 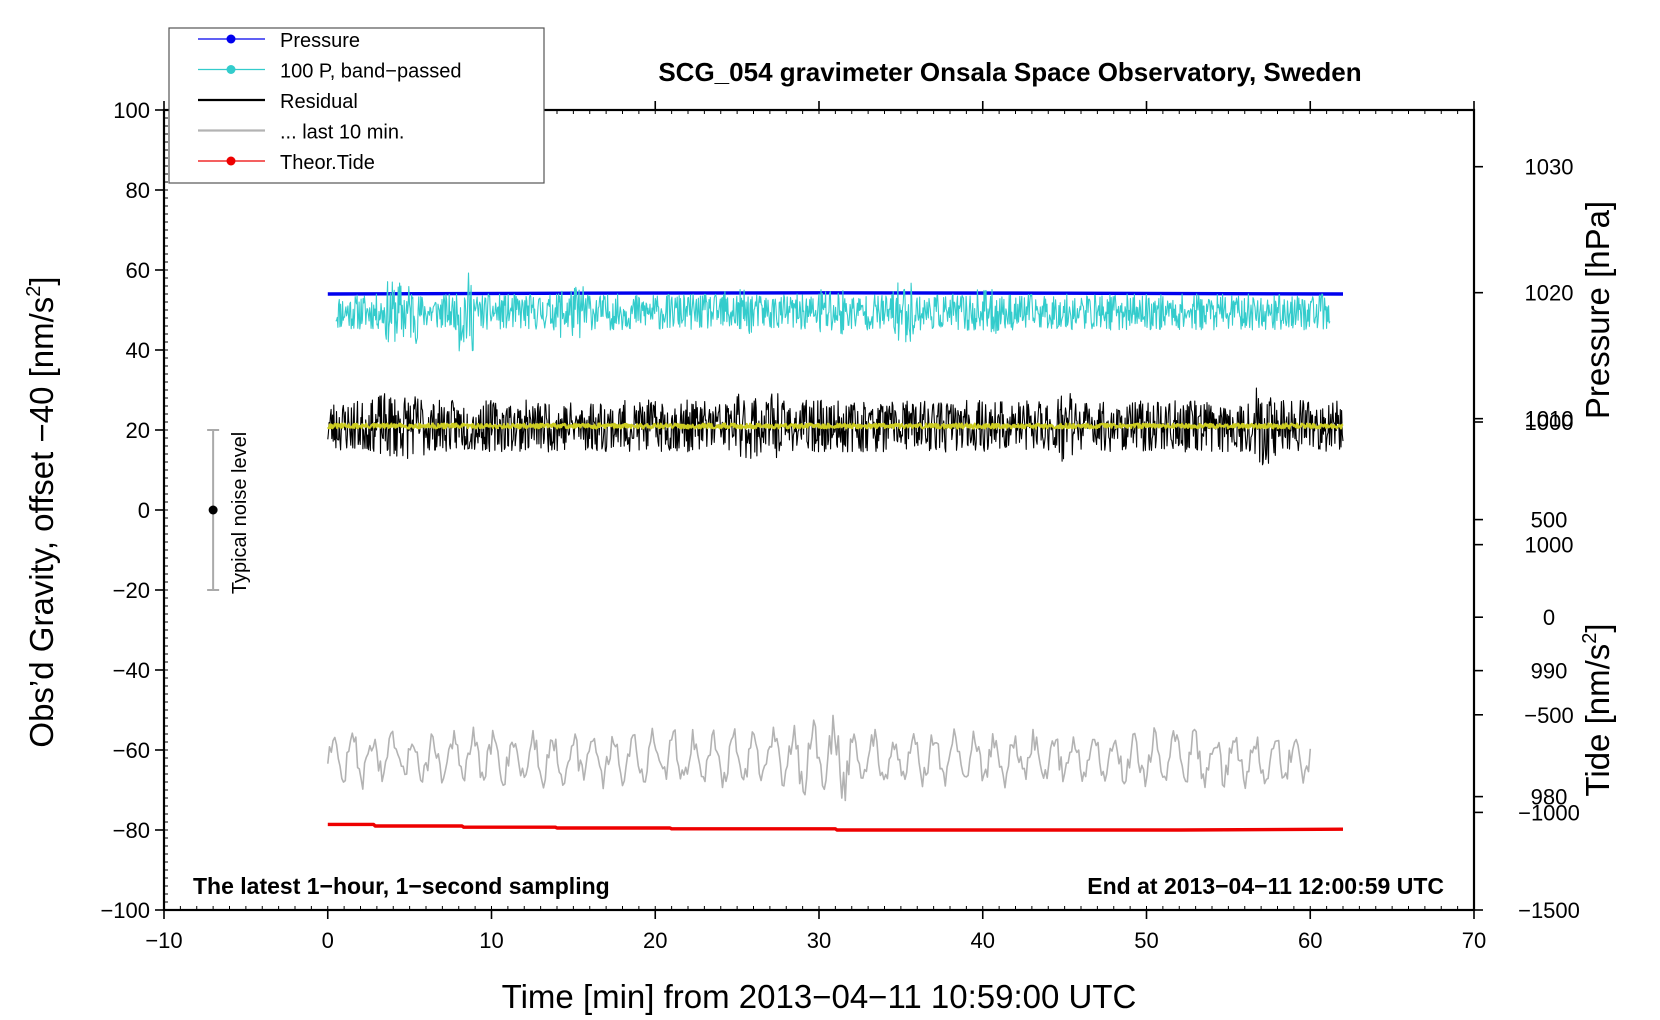 I want to click on tide-tick-label: 1000, so click(x=1549, y=422).